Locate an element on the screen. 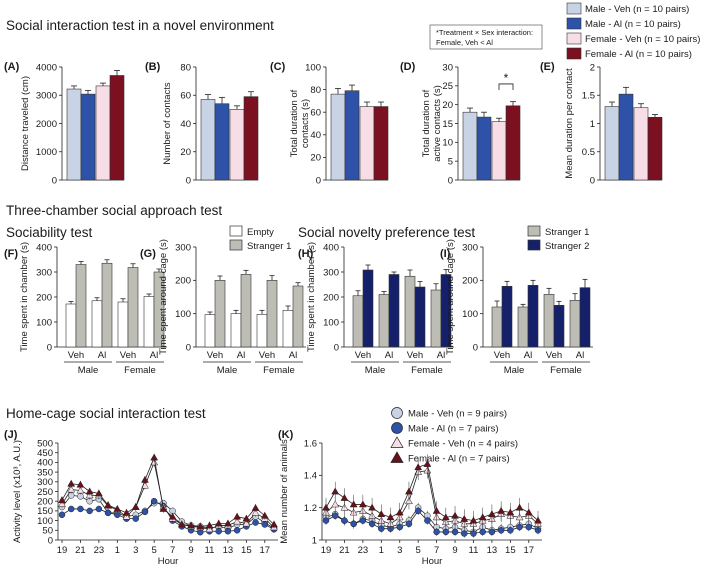 The height and width of the screenshot is (588, 709). y-tick-label: 150 is located at coordinates (45, 511).